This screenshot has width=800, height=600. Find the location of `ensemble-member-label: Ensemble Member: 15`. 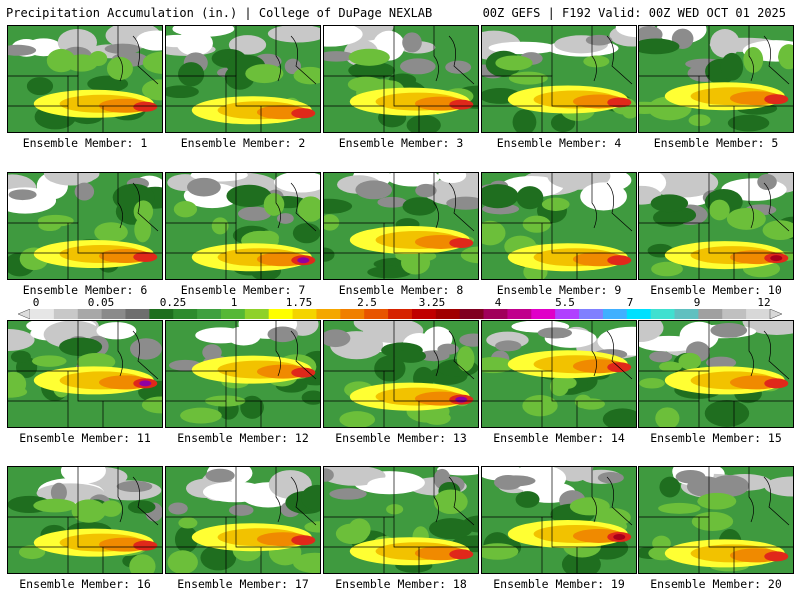

ensemble-member-label: Ensemble Member: 15 is located at coordinates (716, 438).